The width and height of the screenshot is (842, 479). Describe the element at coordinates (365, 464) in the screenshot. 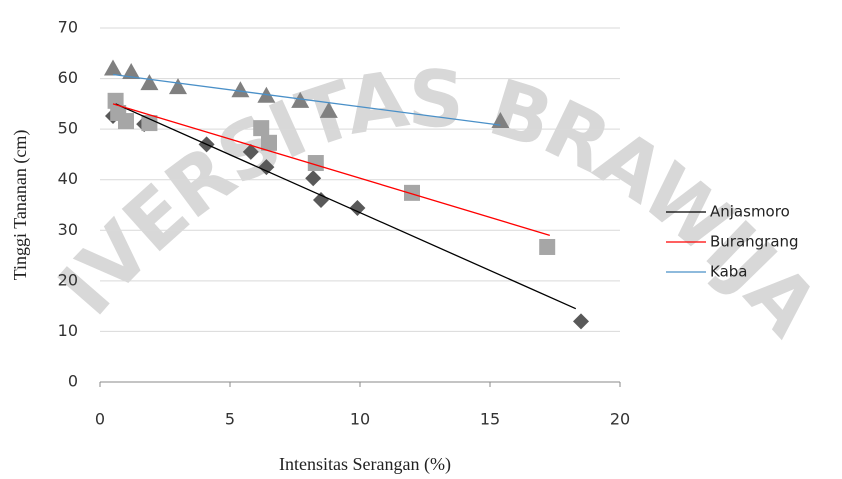

I see `x-axis-title: Intensitas Serangan (%)` at that location.